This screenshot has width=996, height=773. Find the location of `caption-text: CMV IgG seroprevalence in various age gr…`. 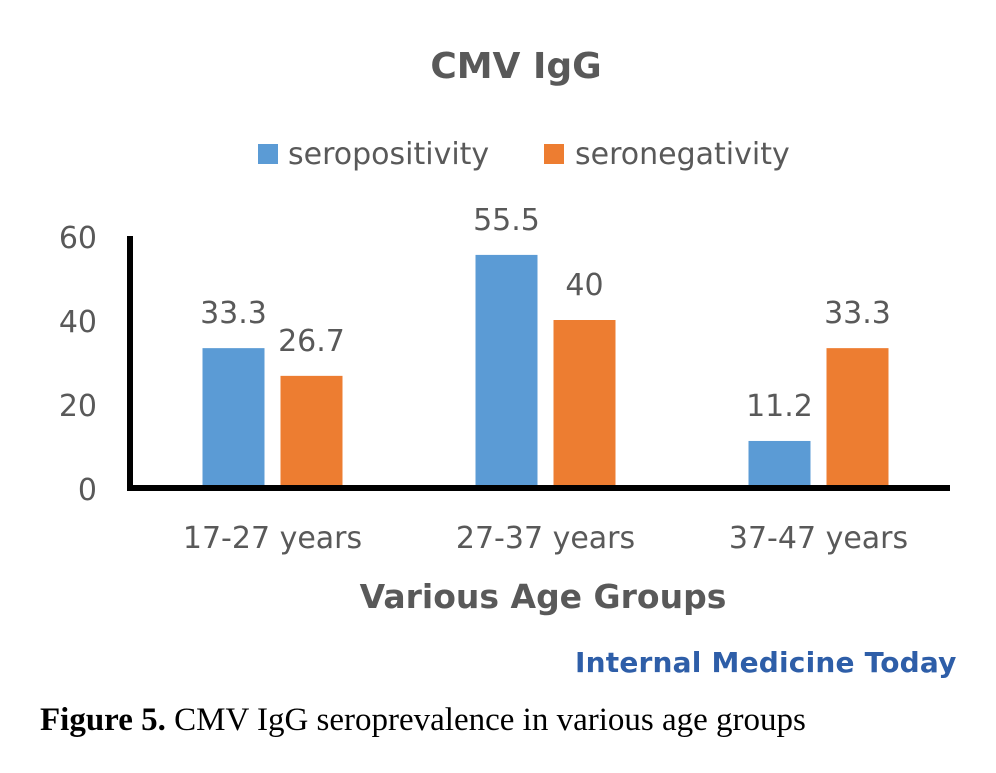

caption-text: CMV IgG seroprevalence in various age gr… is located at coordinates (485, 720).